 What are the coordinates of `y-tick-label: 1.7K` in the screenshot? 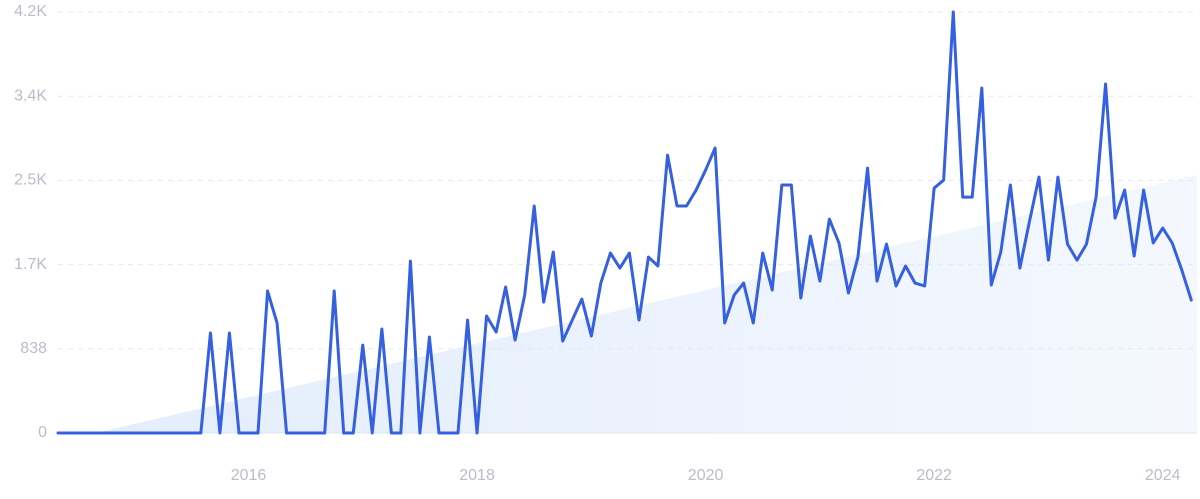 It's located at (30, 264).